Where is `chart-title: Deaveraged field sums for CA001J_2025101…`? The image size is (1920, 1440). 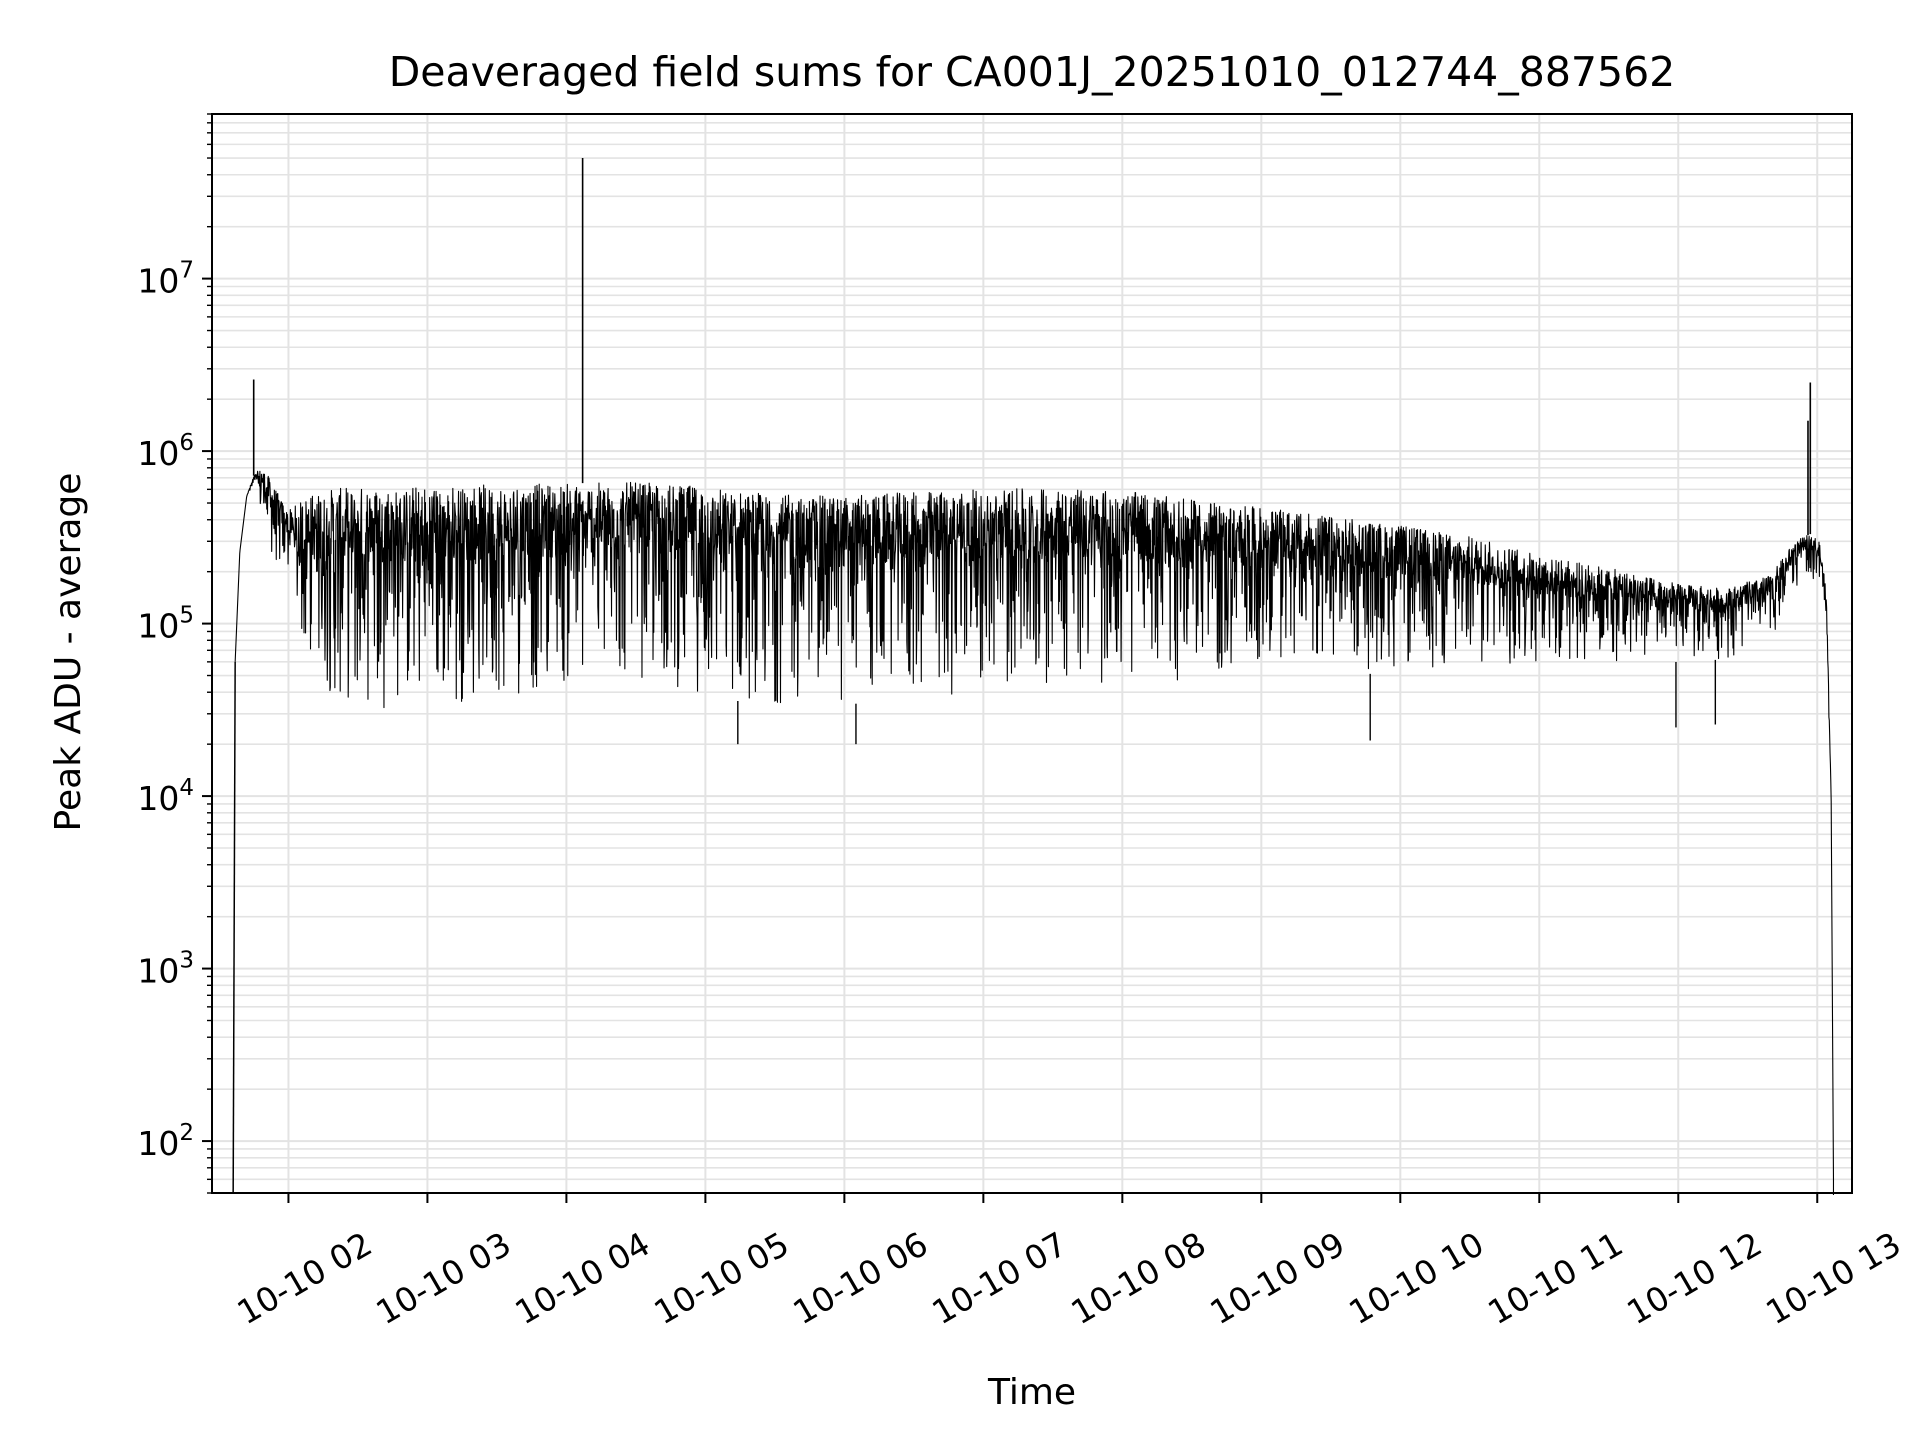 chart-title: Deaveraged field sums for CA001J_2025101… is located at coordinates (1032, 72).